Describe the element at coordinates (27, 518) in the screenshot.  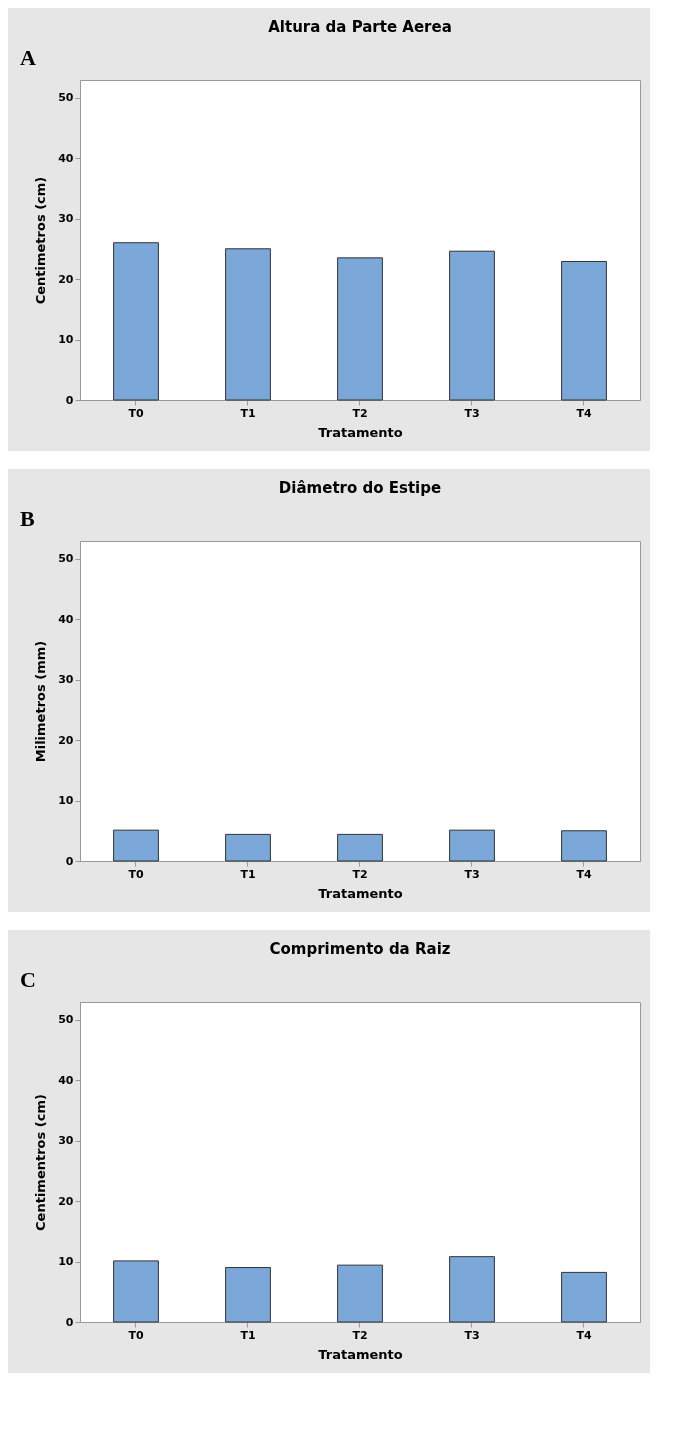
I see `text: B` at that location.